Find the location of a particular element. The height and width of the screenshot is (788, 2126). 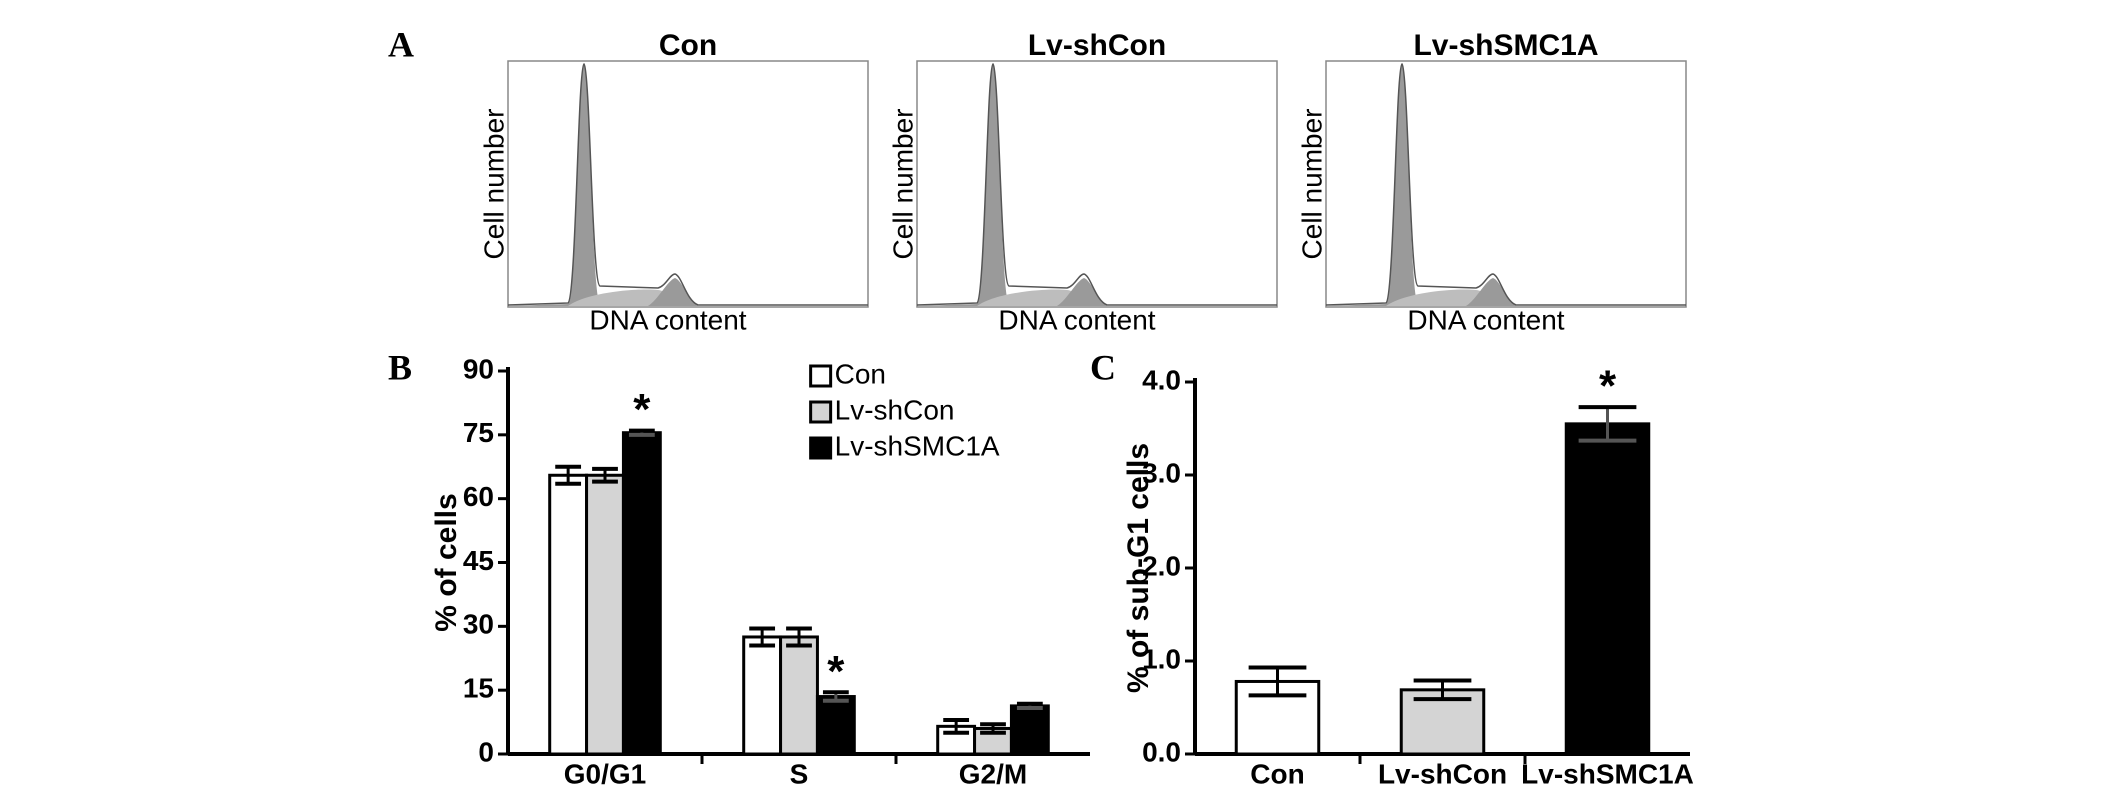

y-tick-label: 4.0 is located at coordinates (1161, 379).